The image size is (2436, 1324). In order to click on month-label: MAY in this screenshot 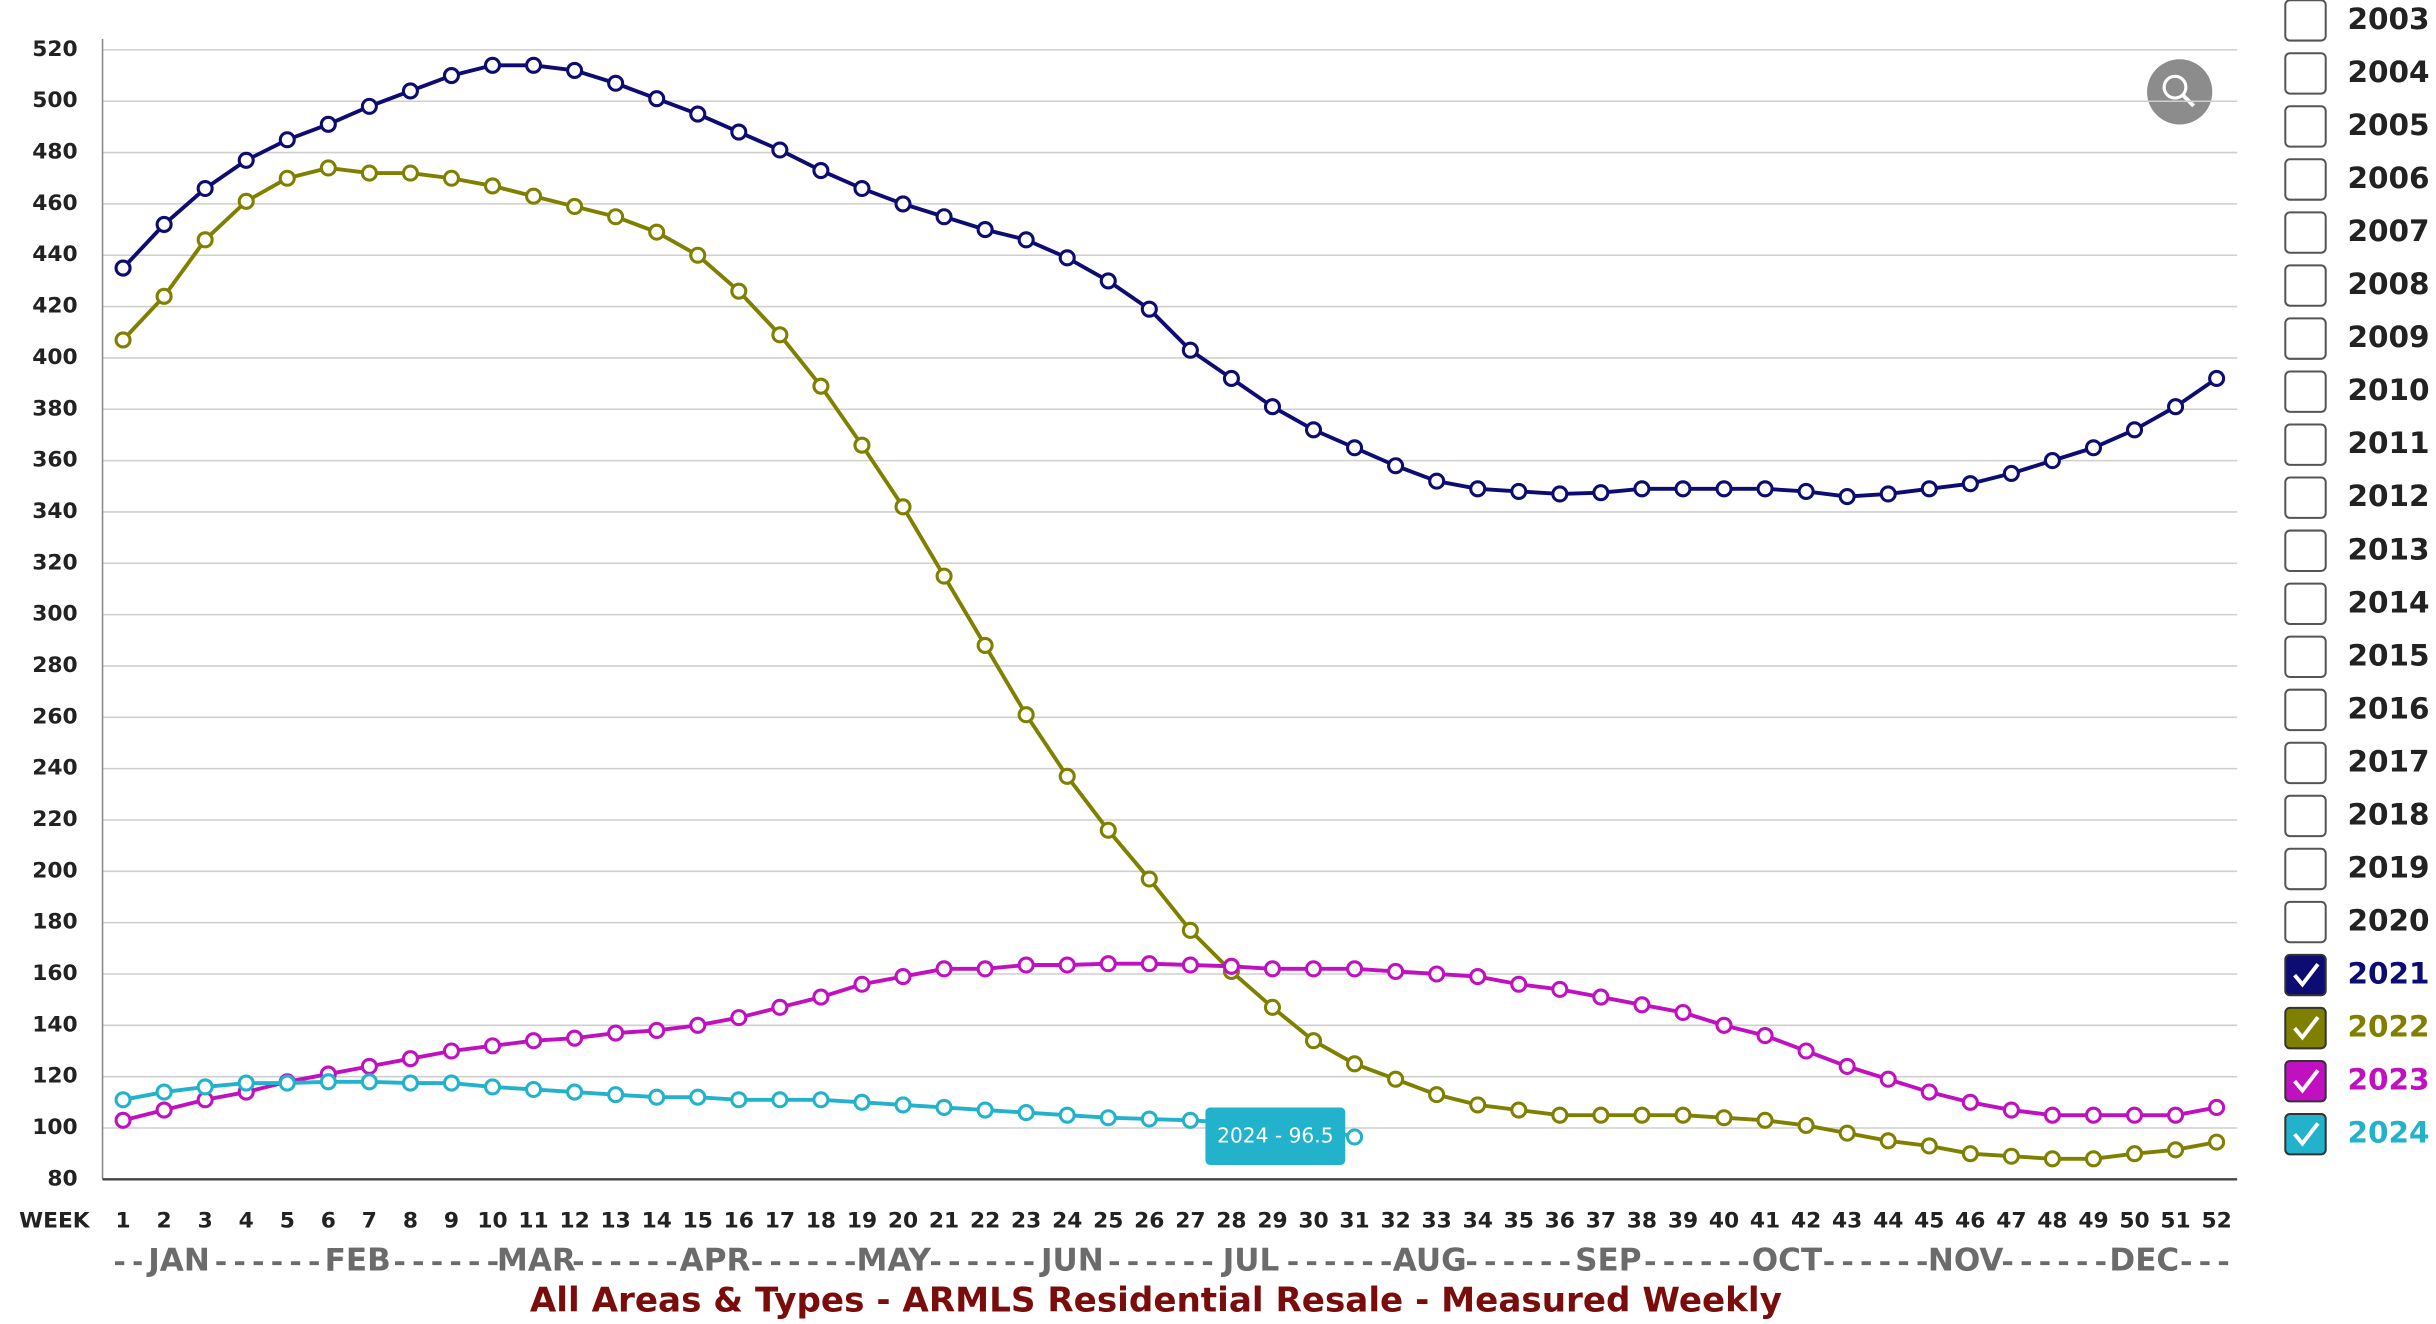, I will do `click(893, 1261)`.